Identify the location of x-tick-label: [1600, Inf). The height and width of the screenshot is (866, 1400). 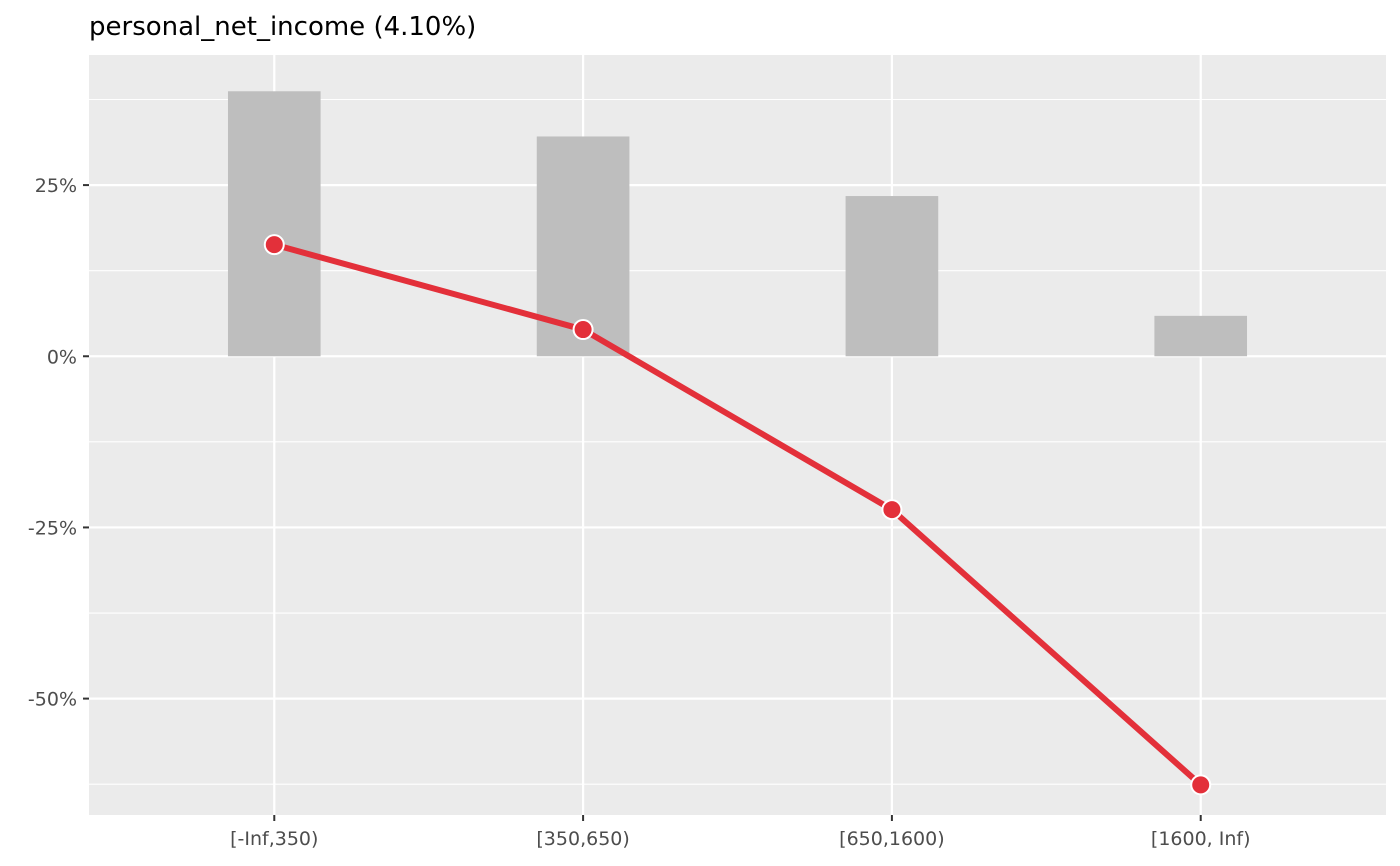
(1201, 839).